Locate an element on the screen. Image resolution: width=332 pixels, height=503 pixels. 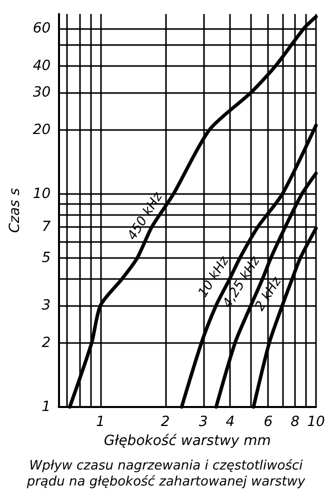
y-tick-label: 7 is located at coordinates (46, 226).